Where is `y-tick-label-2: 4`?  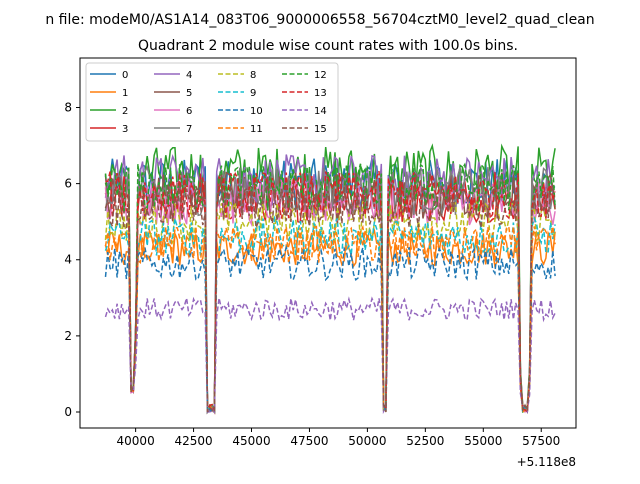 y-tick-label-2: 4 is located at coordinates (68, 260).